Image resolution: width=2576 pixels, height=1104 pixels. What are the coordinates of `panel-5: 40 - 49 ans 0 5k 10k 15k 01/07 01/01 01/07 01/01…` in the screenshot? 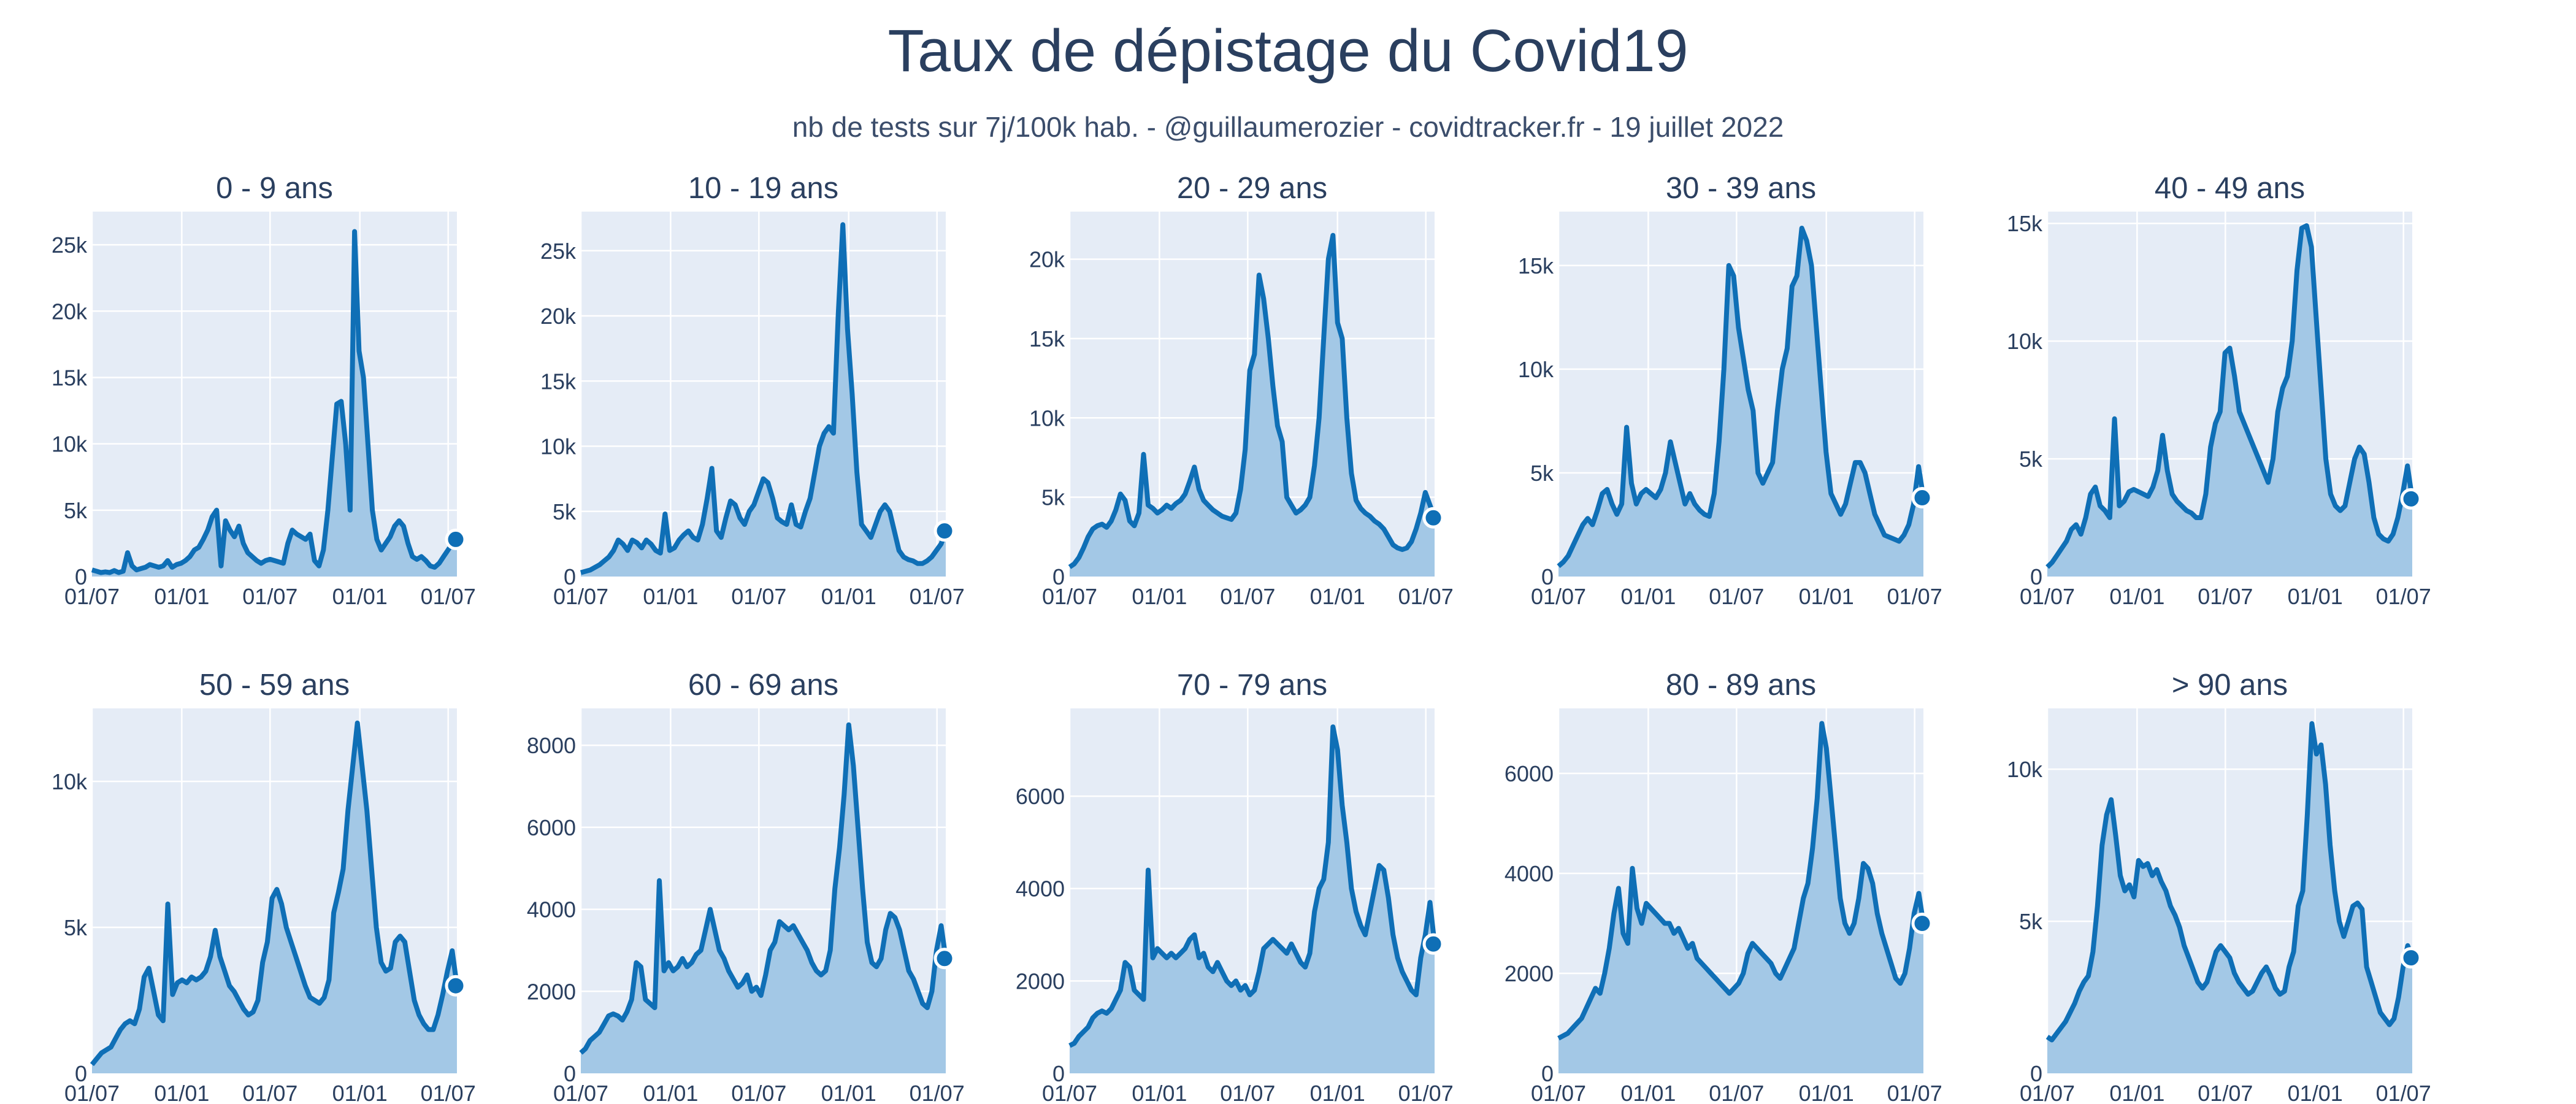 It's located at (2219, 390).